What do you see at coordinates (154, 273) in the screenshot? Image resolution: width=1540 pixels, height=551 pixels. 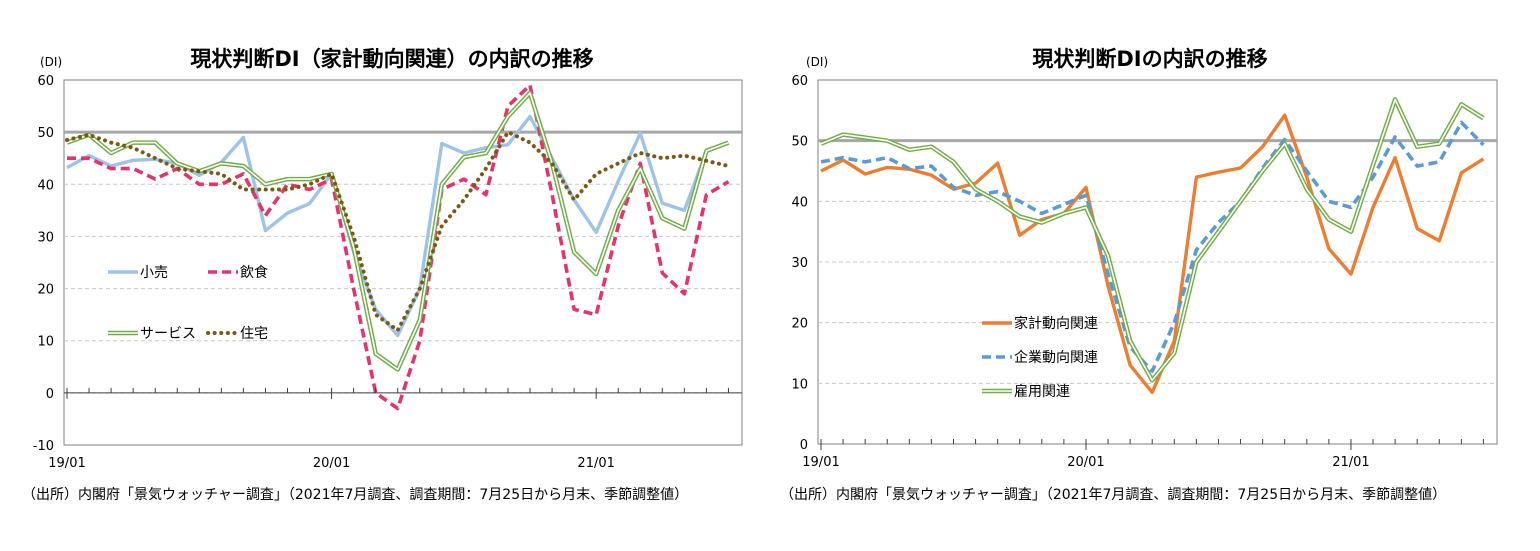 I see `legend-label: 小売` at bounding box center [154, 273].